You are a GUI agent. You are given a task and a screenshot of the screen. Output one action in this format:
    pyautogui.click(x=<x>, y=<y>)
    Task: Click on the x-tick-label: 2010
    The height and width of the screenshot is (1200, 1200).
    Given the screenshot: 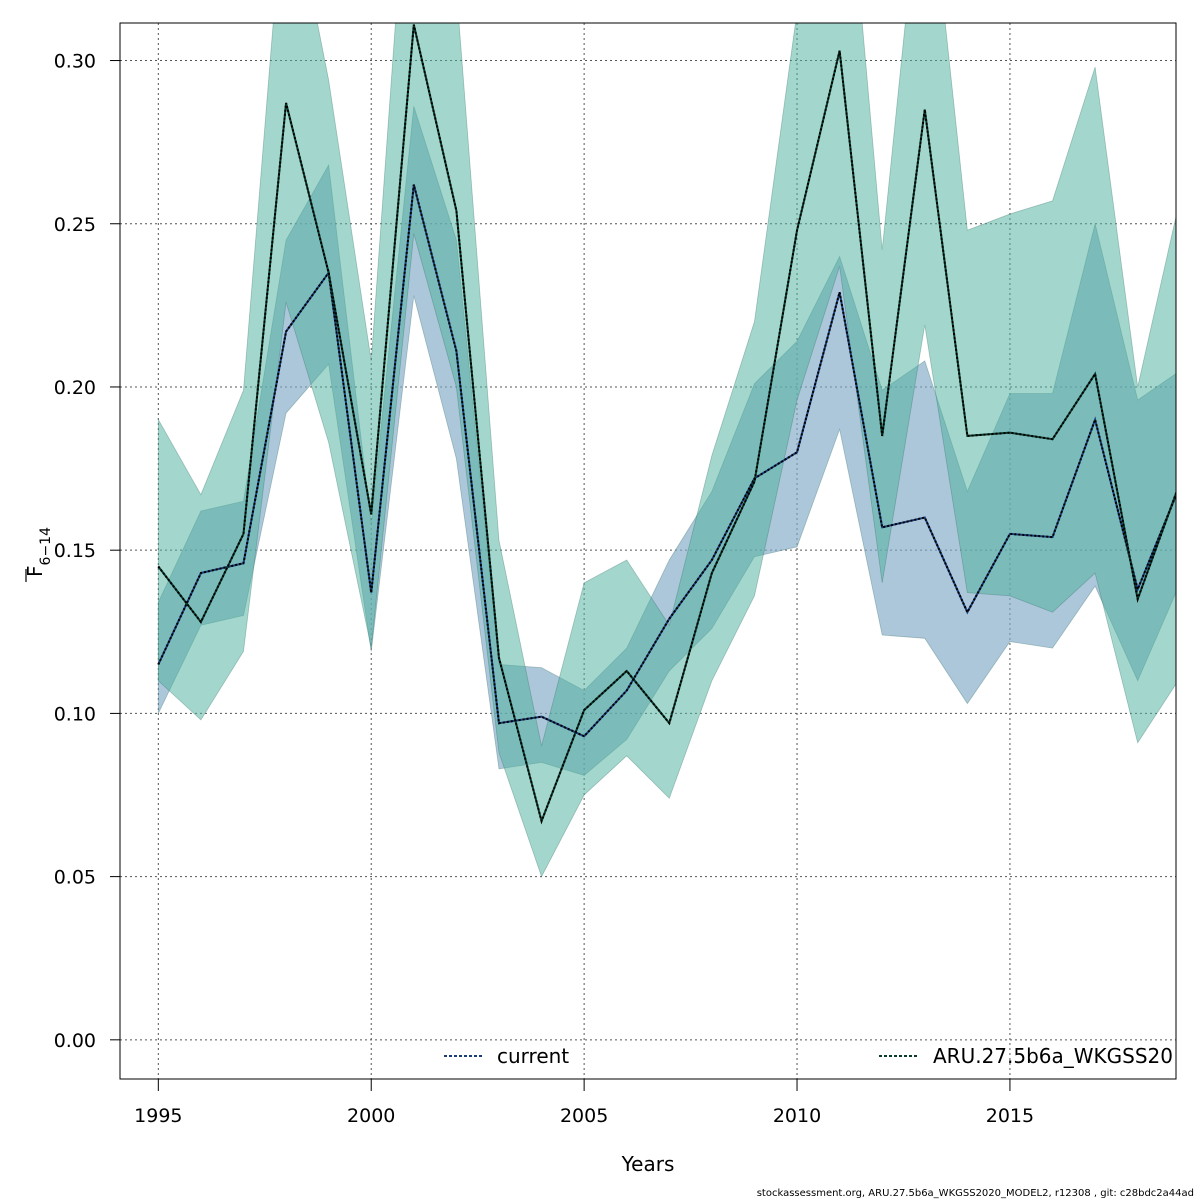 What is the action you would take?
    pyautogui.click(x=797, y=1116)
    